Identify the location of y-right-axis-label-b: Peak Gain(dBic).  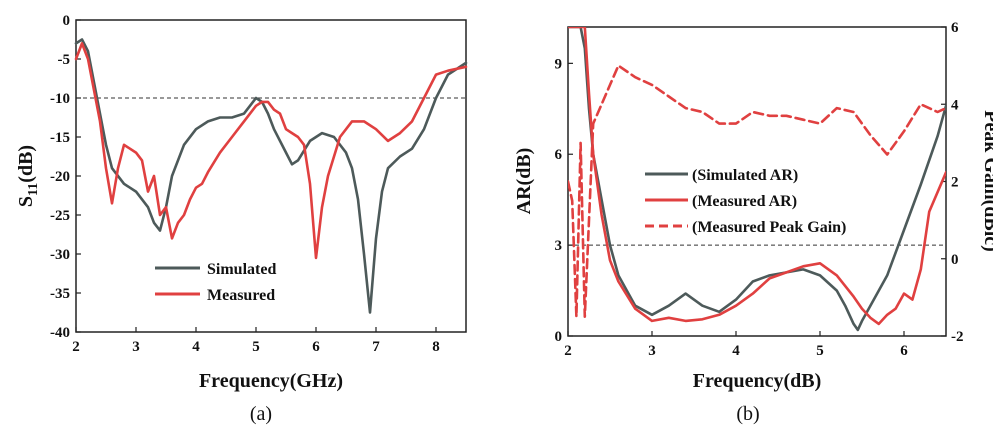
(986, 181).